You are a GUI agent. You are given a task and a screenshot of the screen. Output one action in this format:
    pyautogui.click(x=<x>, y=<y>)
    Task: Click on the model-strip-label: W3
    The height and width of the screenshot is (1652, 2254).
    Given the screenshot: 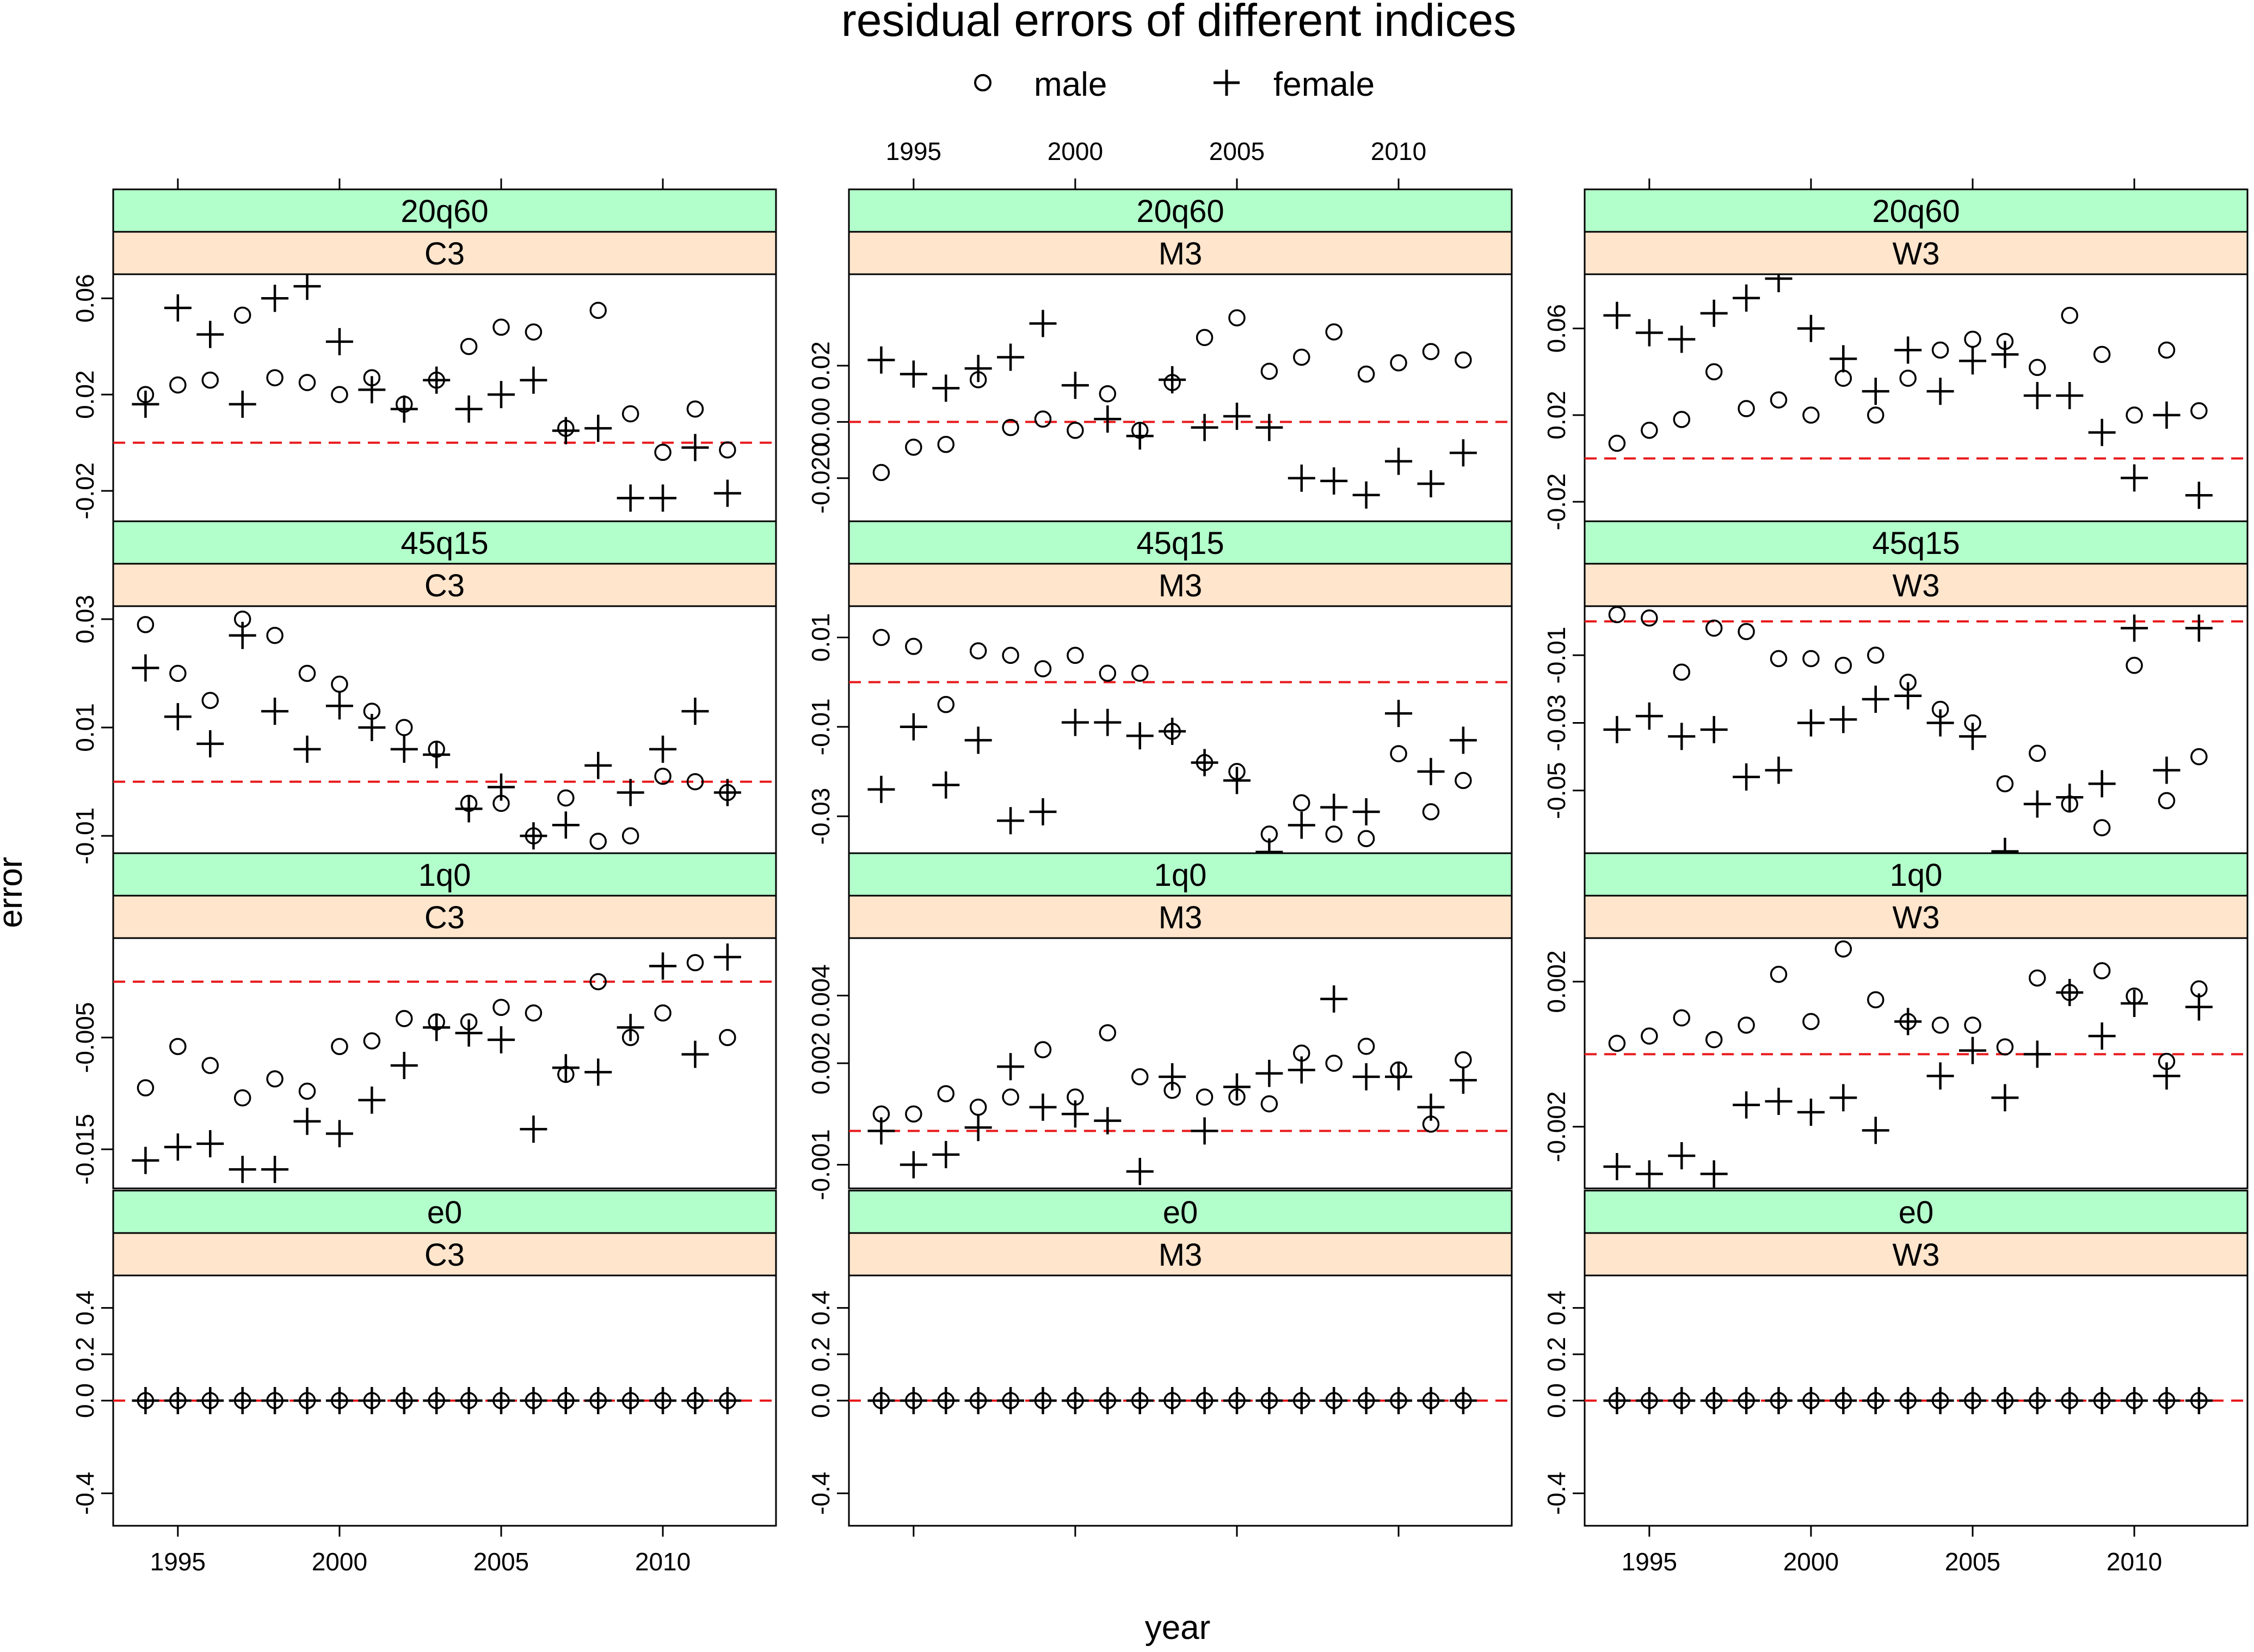 What is the action you would take?
    pyautogui.click(x=1917, y=586)
    